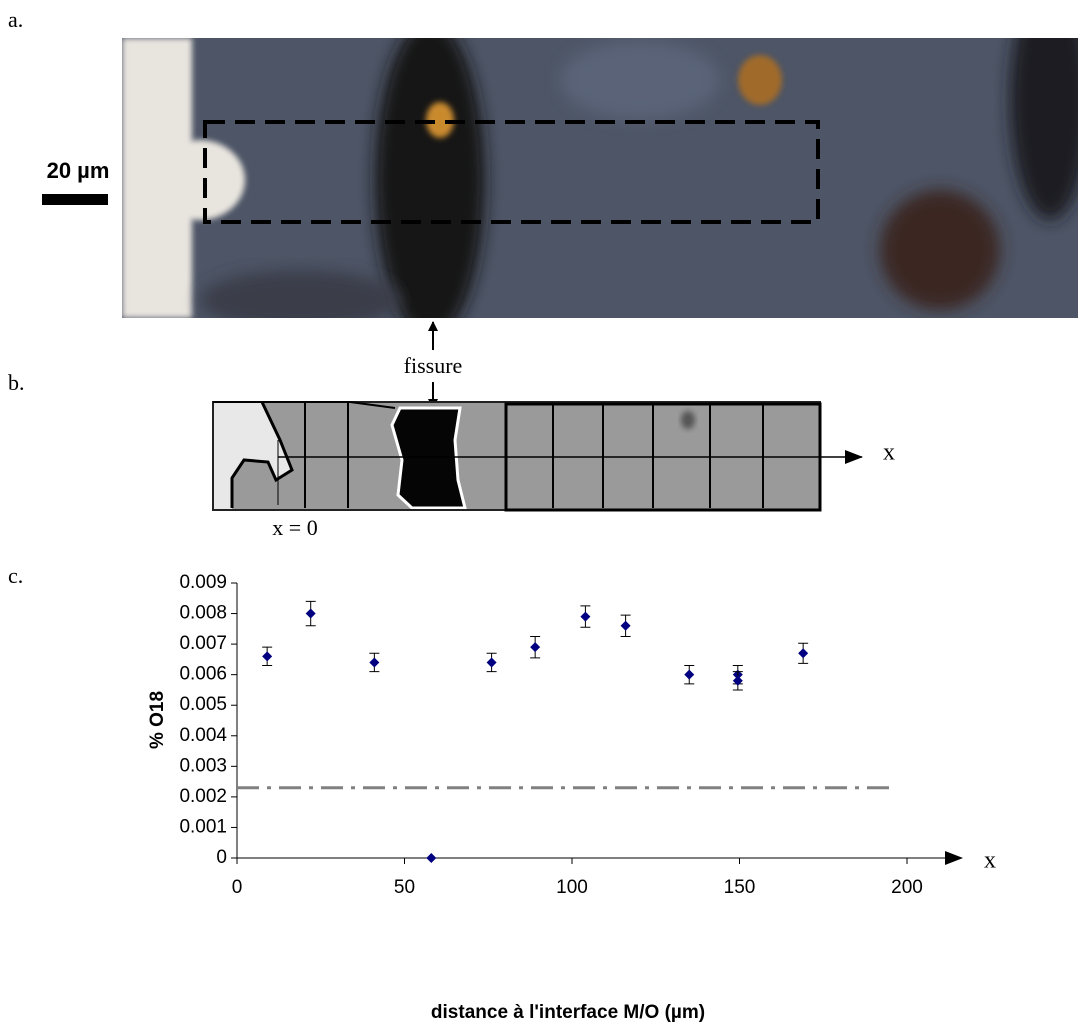 The image size is (1078, 1033). What do you see at coordinates (433, 365) in the screenshot?
I see `arrow-label: fissure` at bounding box center [433, 365].